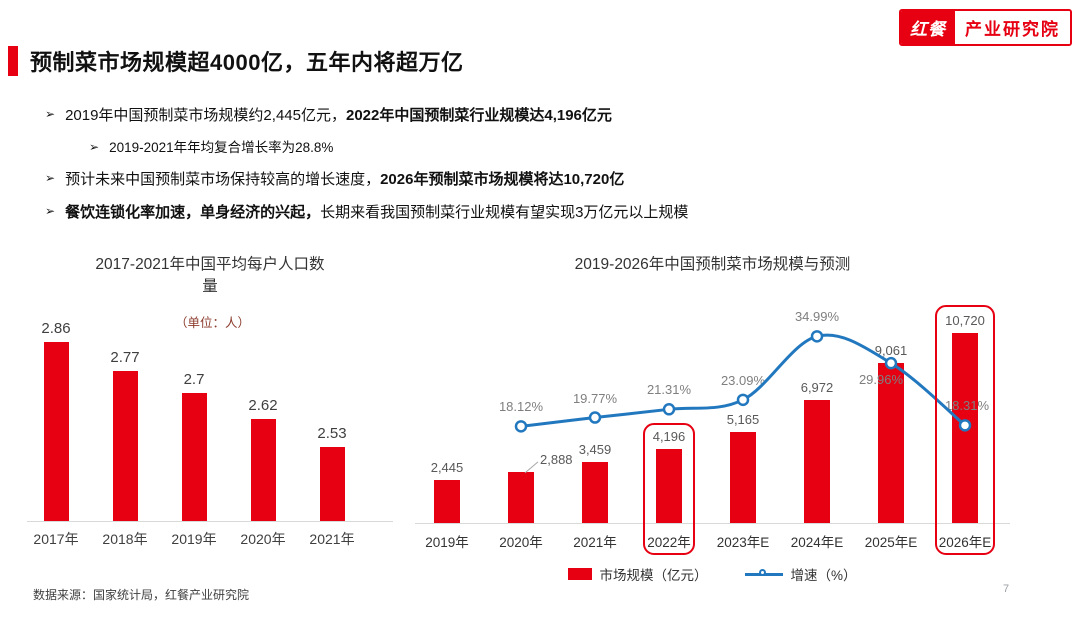  What do you see at coordinates (669, 390) in the screenshot?
I see `growth-rate-label: 21.31%` at bounding box center [669, 390].